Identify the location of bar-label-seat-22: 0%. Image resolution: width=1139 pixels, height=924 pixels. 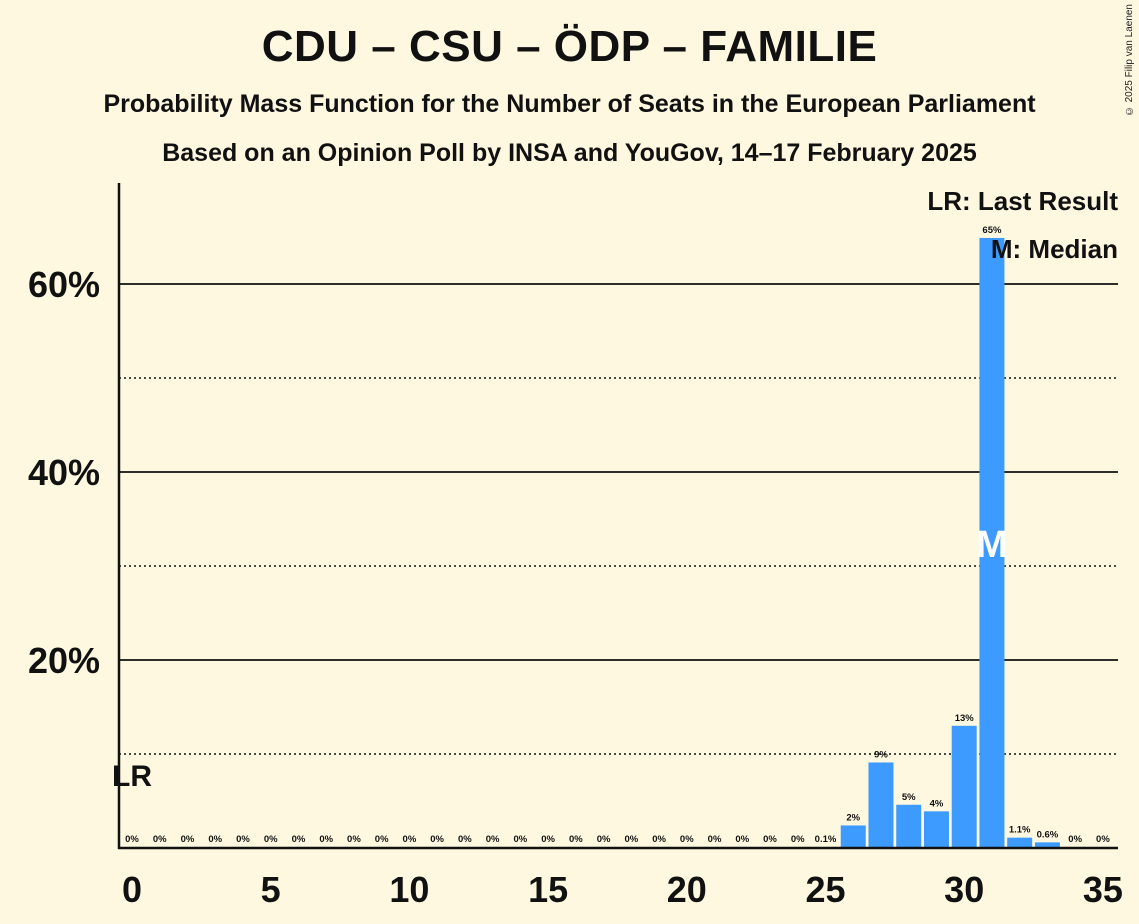
(742, 839).